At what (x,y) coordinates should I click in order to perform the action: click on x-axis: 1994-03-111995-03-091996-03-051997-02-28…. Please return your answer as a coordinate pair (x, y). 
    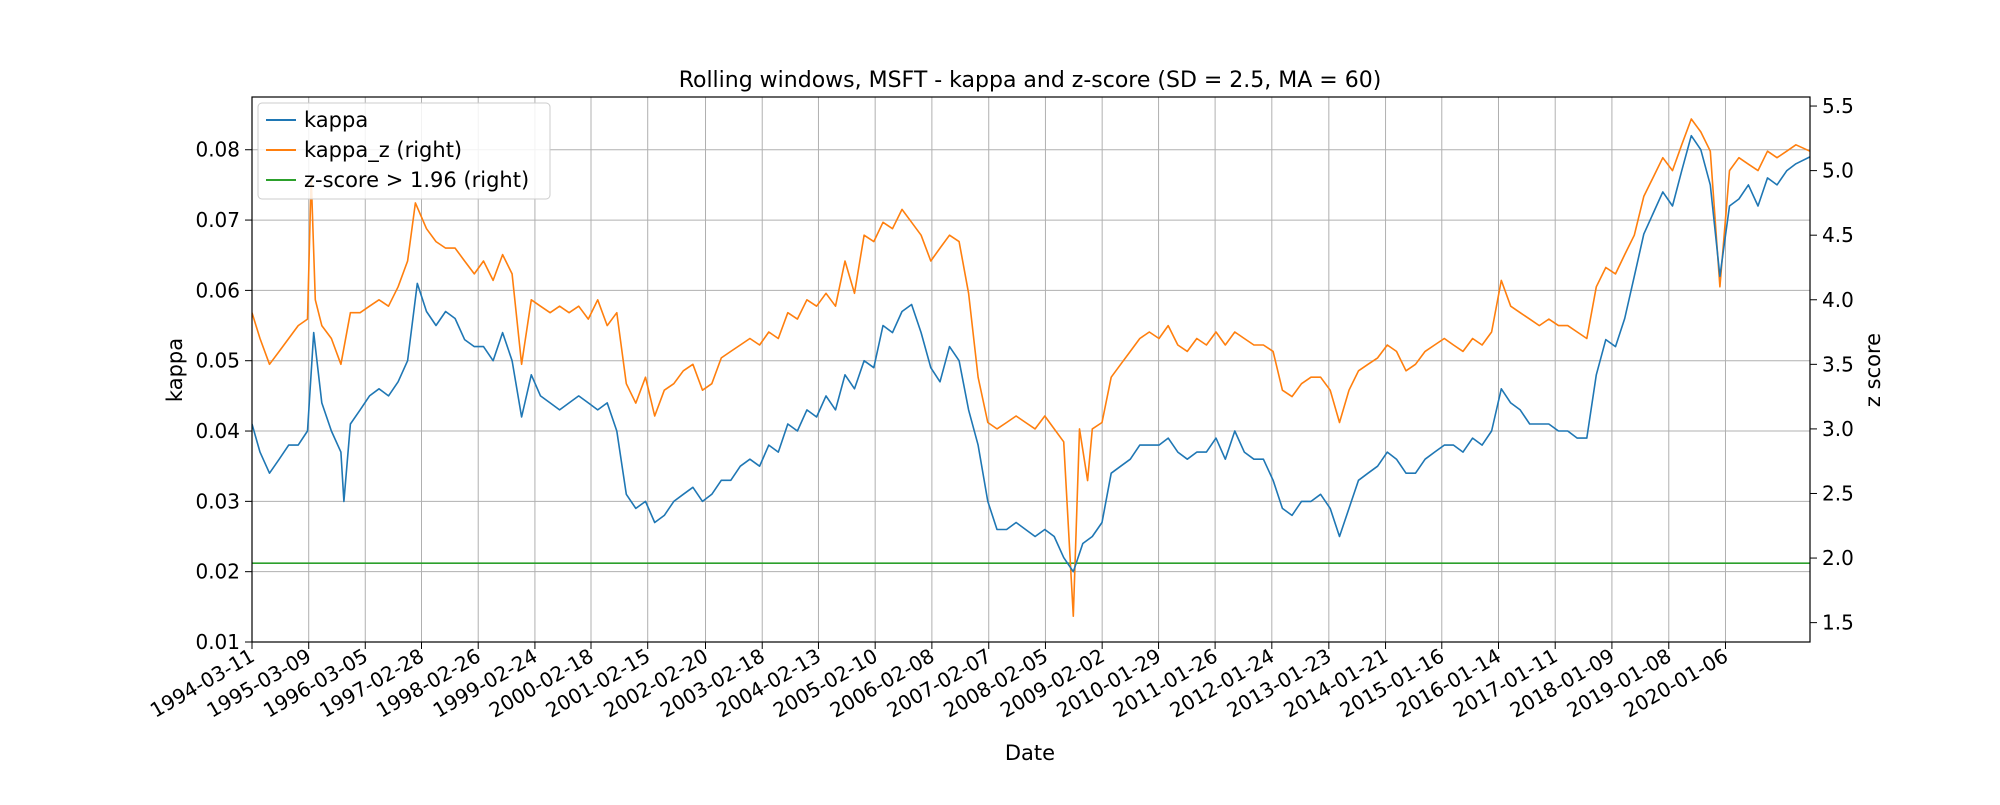
    Looking at the image, I should click on (939, 682).